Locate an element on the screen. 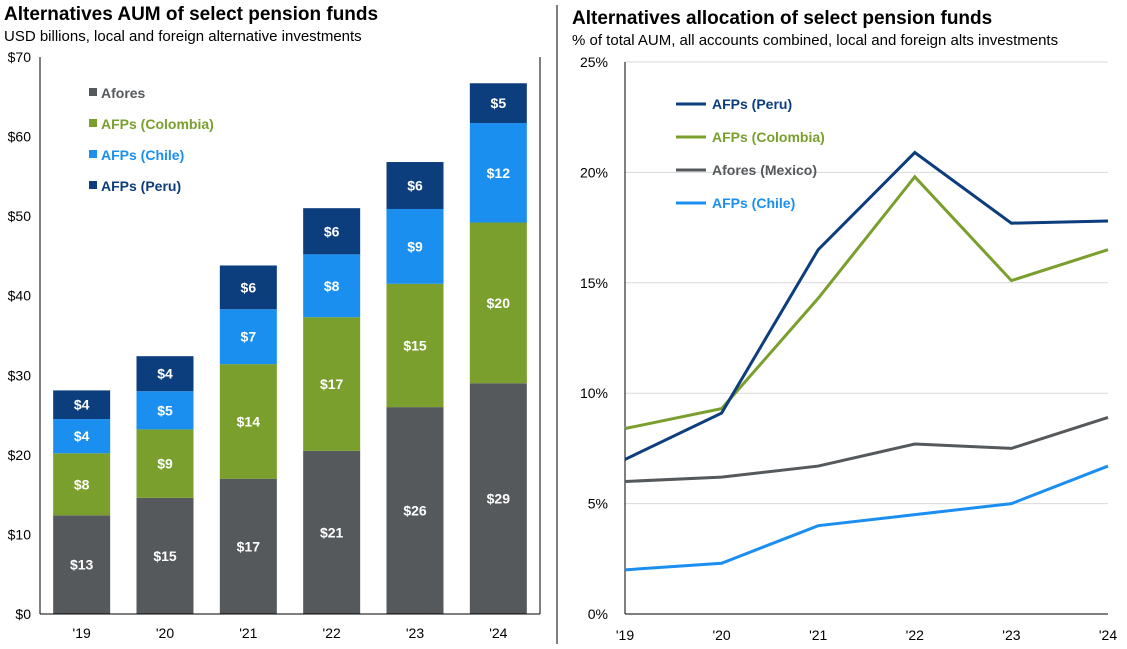 This screenshot has height=649, width=1127. y-tick-label: 5% is located at coordinates (598, 504).